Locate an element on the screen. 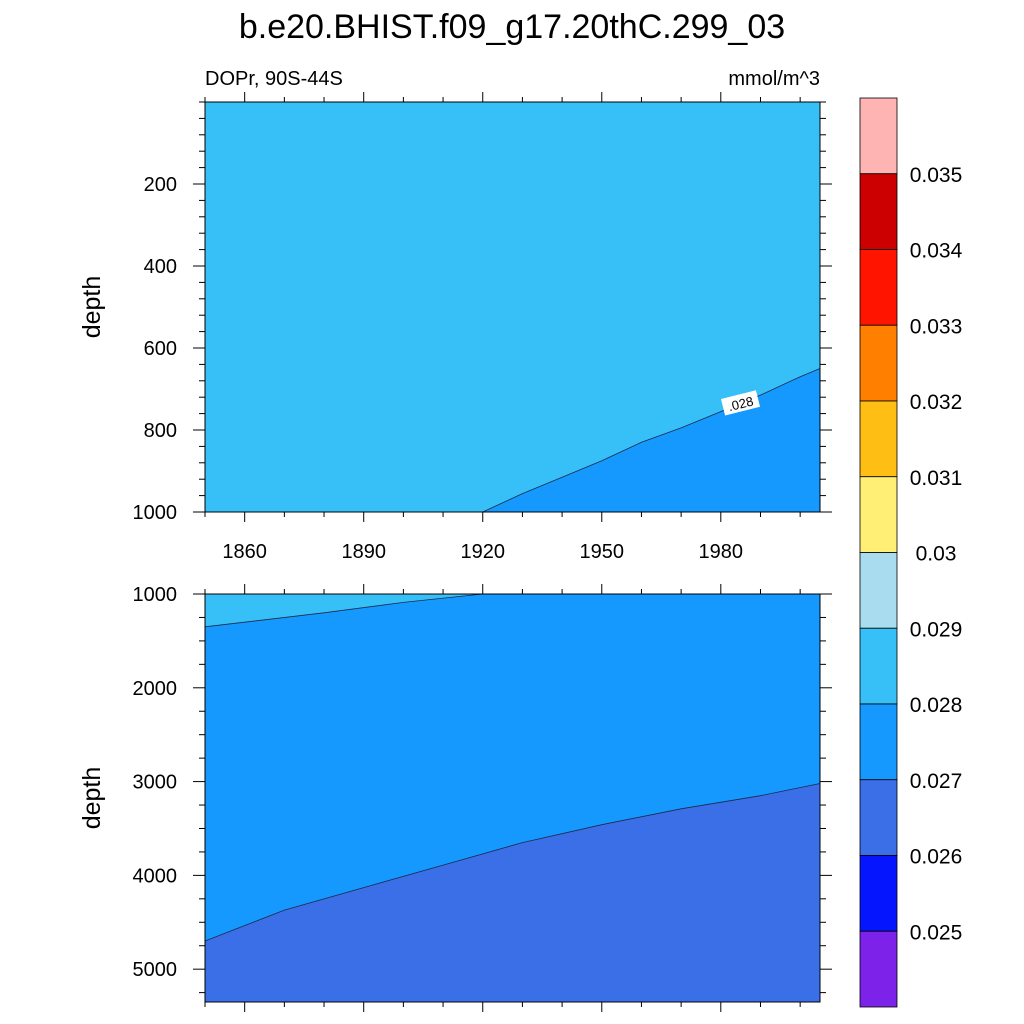 Image resolution: width=1024 pixels, height=1024 pixels. contour-label: .028 is located at coordinates (740, 403).